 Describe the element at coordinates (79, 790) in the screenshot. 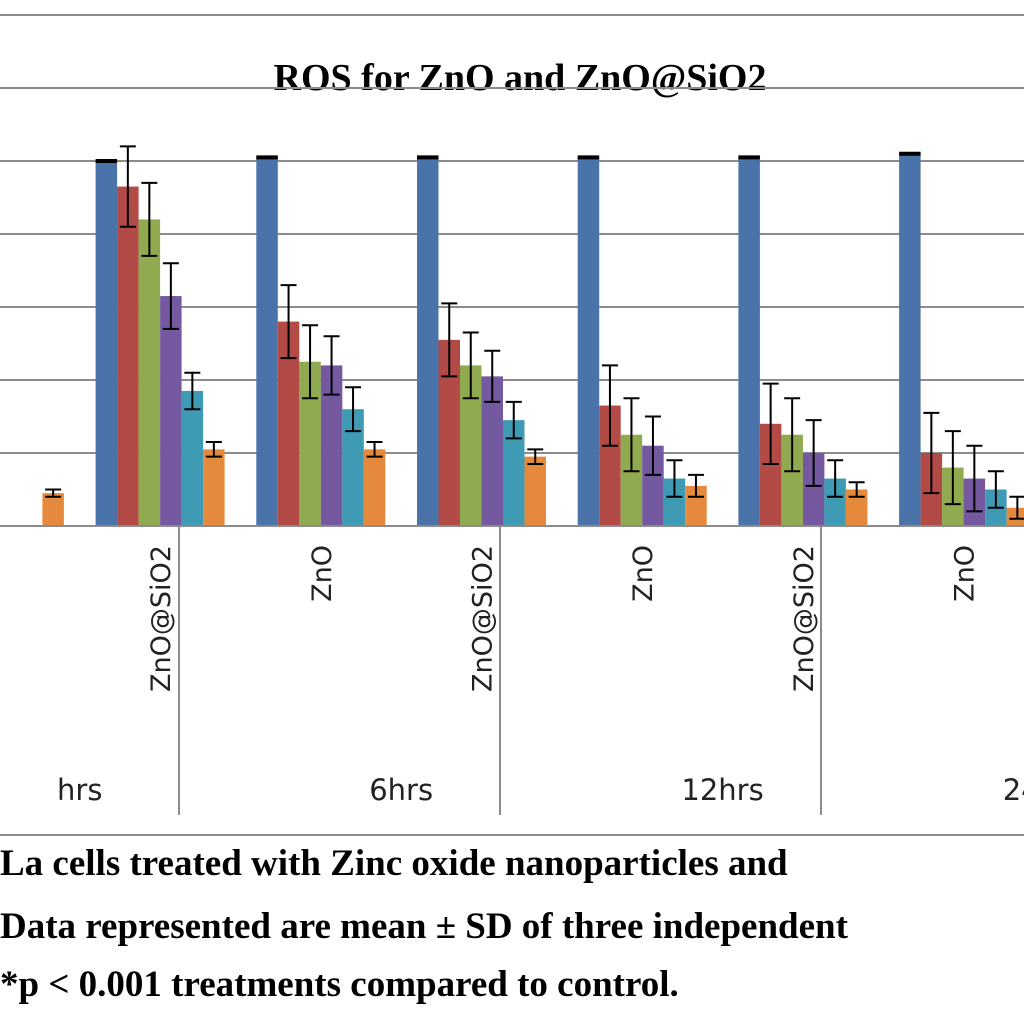

I see `group-label: hrs` at that location.